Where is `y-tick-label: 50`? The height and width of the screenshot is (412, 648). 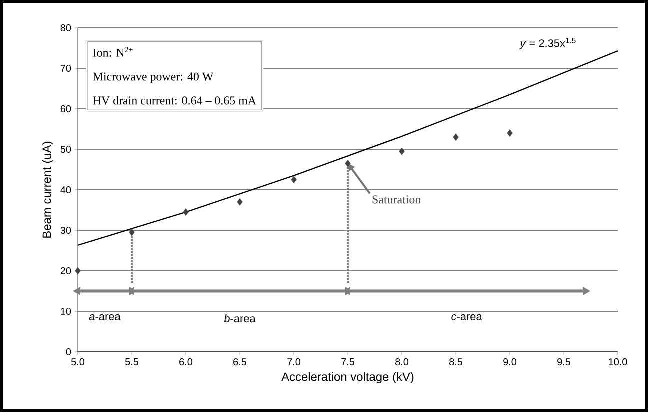 y-tick-label: 50 is located at coordinates (66, 150).